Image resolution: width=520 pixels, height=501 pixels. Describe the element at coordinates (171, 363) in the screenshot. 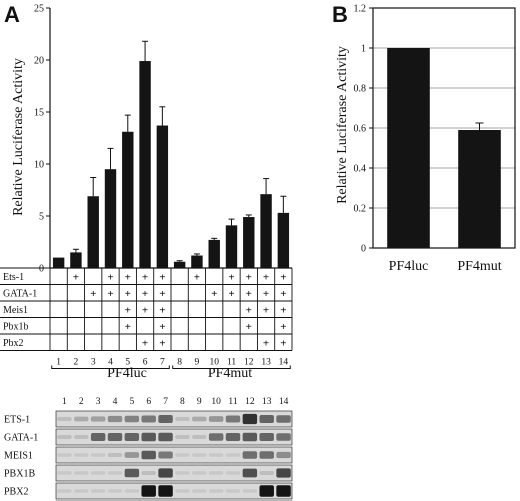

I see `lane-numbers: 1 2 3 4 5 6 7 8 9 10 11 12 13 14` at that location.